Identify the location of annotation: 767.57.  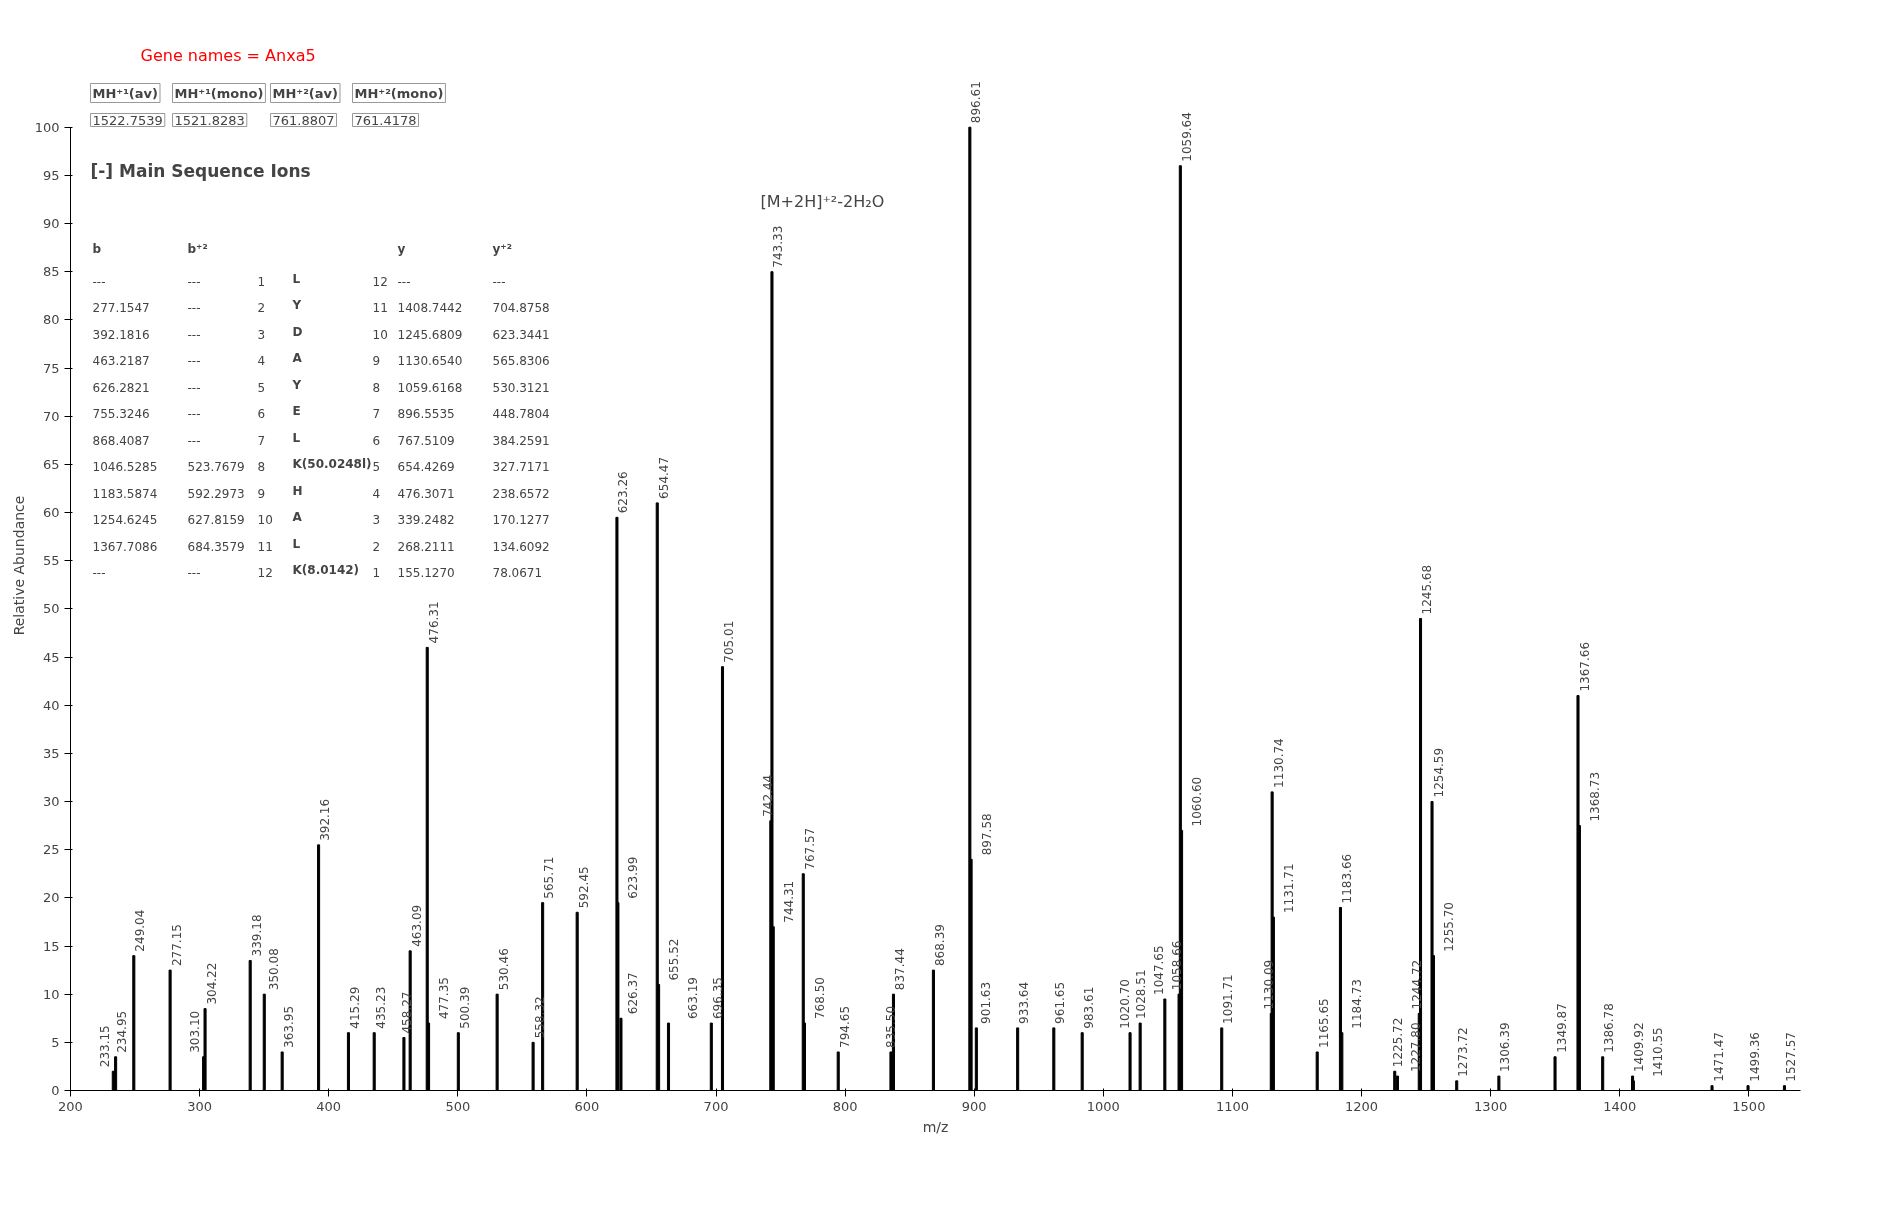
(809, 848).